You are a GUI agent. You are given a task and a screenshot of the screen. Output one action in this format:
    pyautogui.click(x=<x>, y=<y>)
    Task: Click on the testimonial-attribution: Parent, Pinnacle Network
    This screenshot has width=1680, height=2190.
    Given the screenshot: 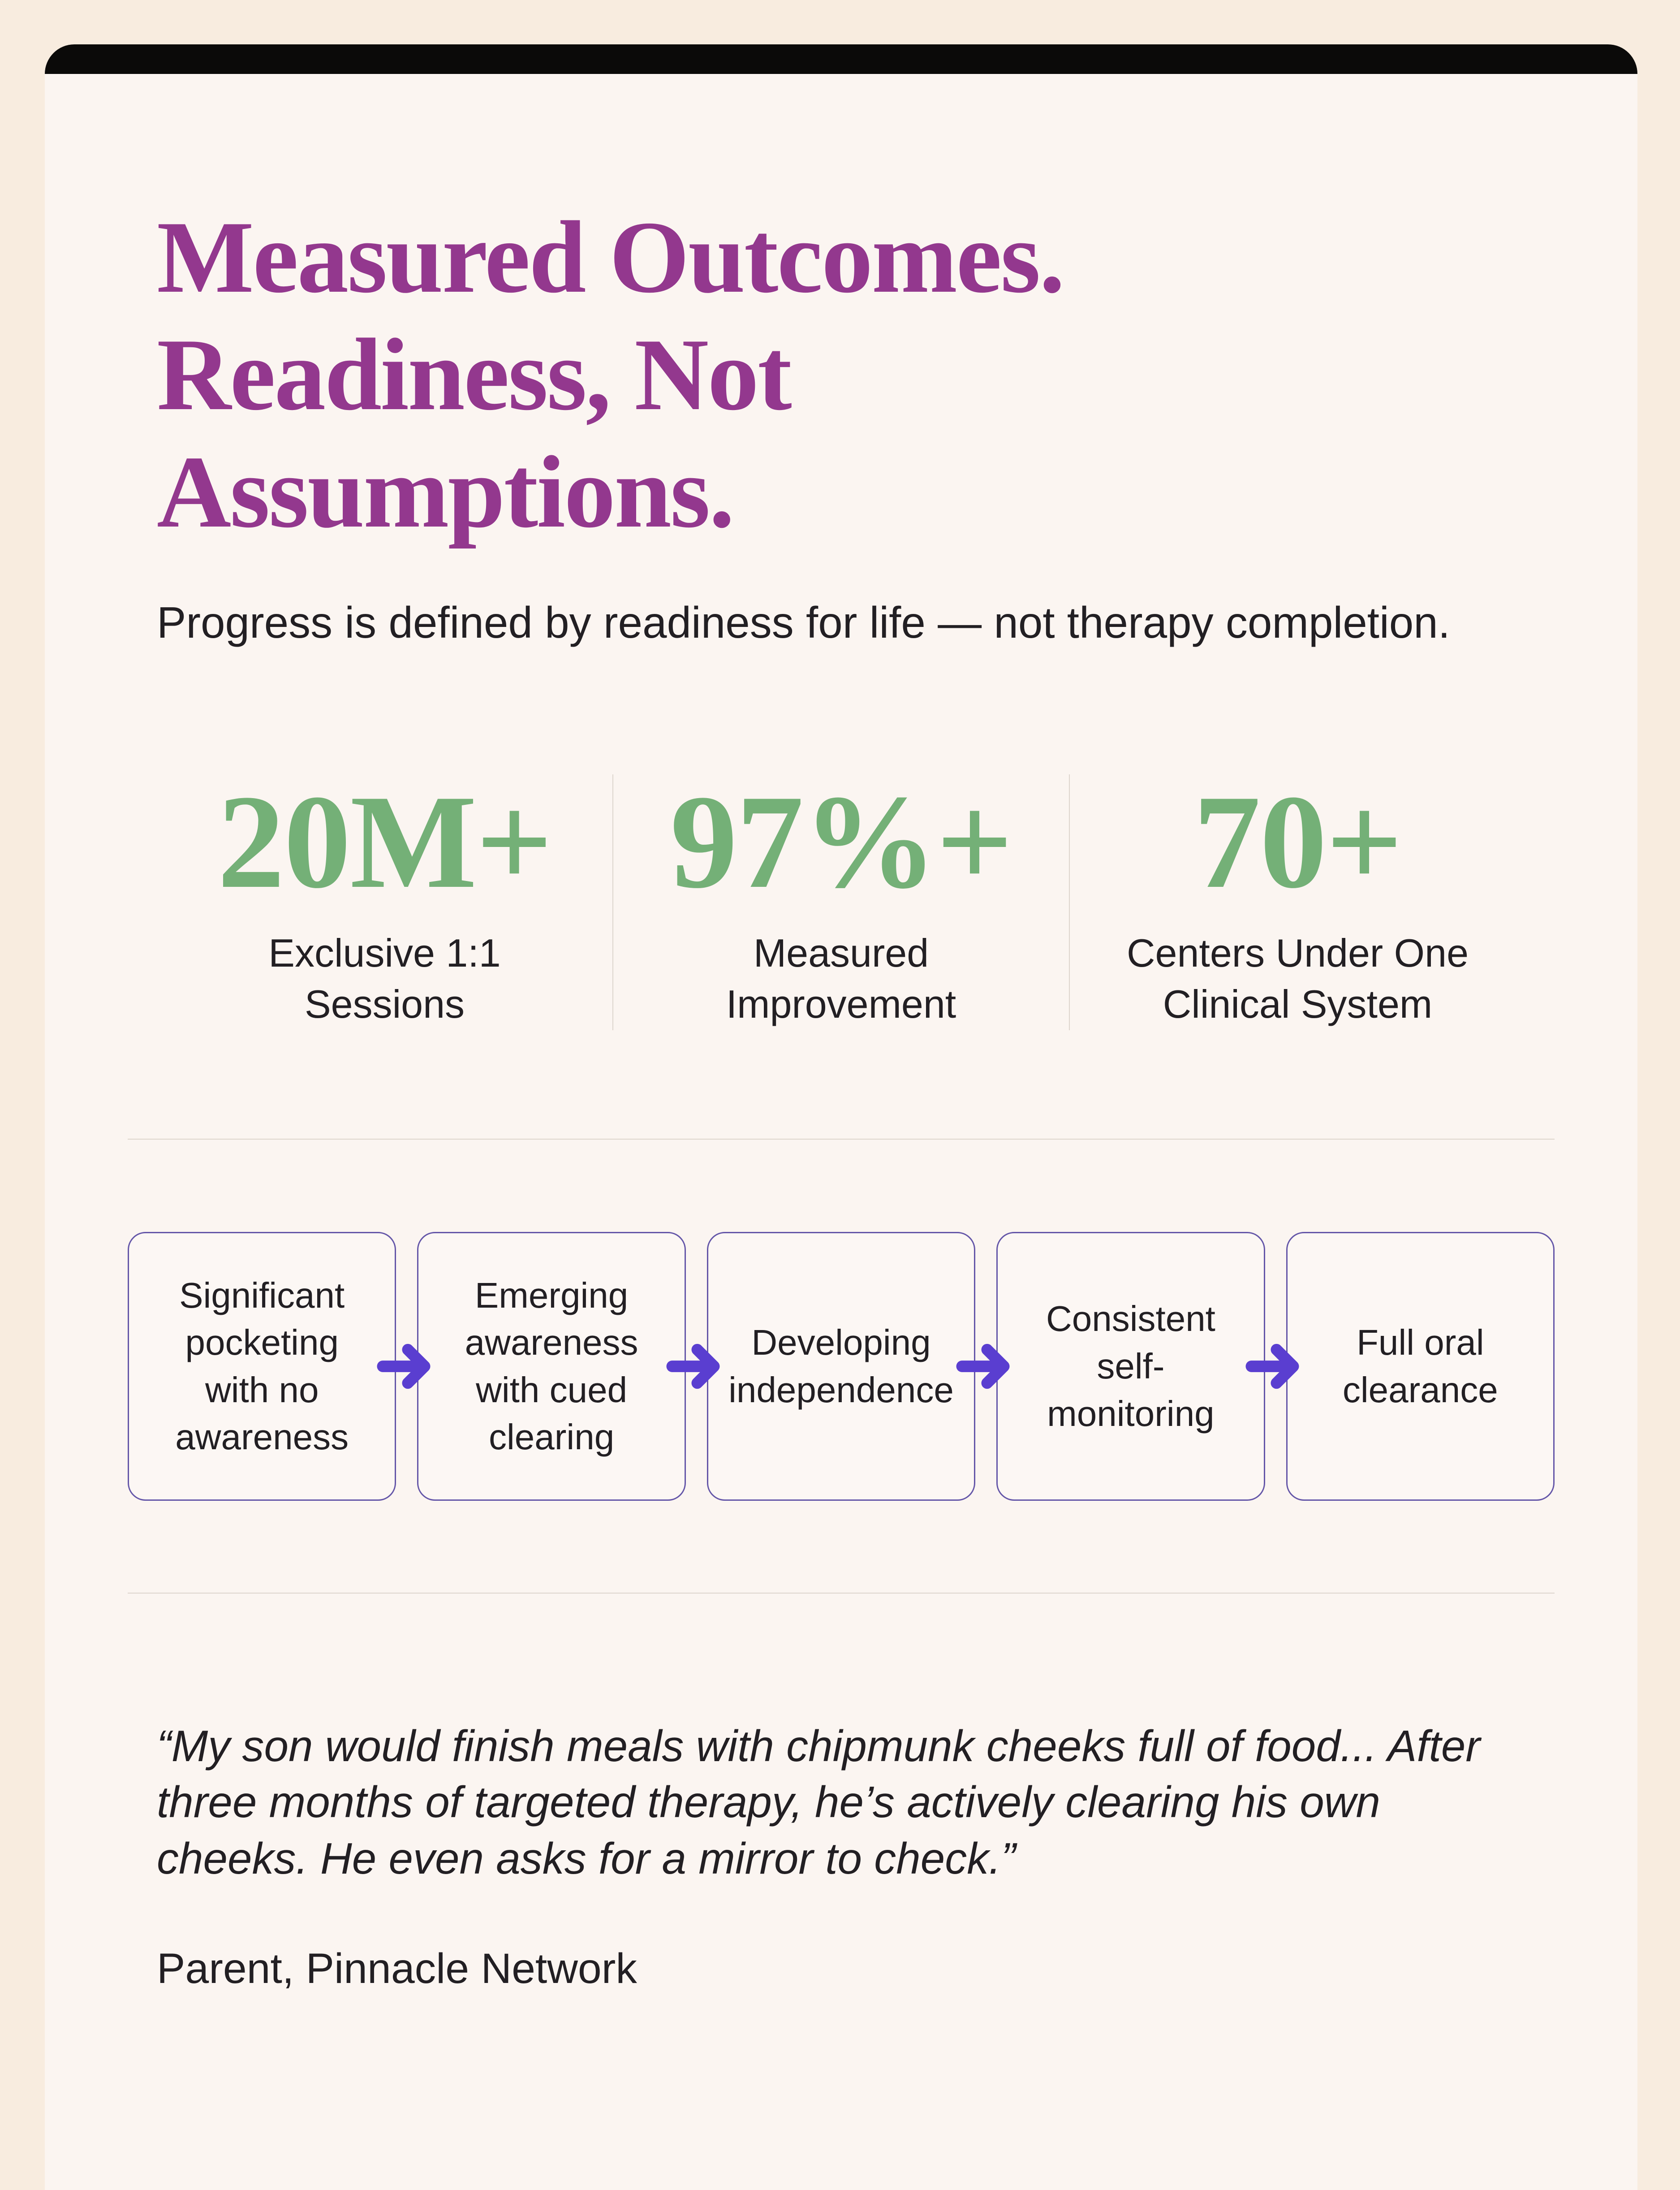 What is the action you would take?
    pyautogui.click(x=397, y=1969)
    